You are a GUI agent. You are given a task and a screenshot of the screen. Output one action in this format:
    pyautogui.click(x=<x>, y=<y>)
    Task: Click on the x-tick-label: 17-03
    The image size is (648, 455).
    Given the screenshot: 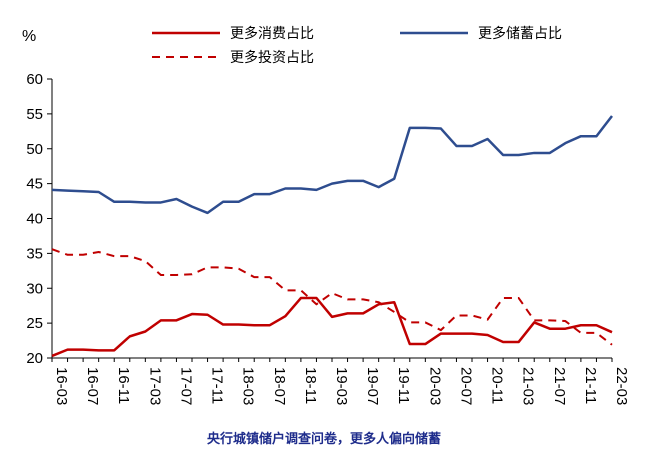 What is the action you would take?
    pyautogui.click(x=154, y=386)
    